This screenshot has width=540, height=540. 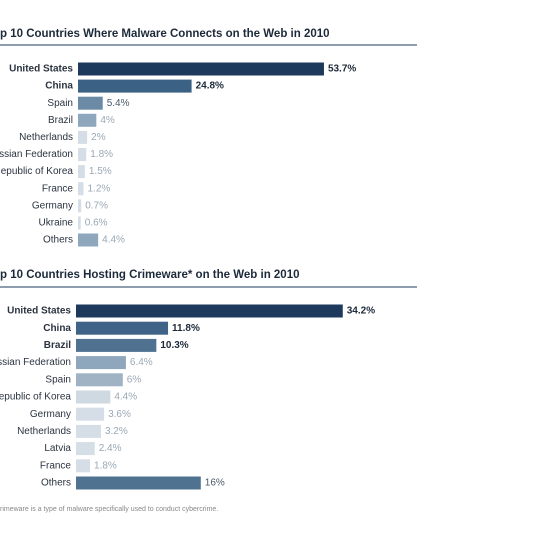 What do you see at coordinates (57, 448) in the screenshot?
I see `category-label: Latvia` at bounding box center [57, 448].